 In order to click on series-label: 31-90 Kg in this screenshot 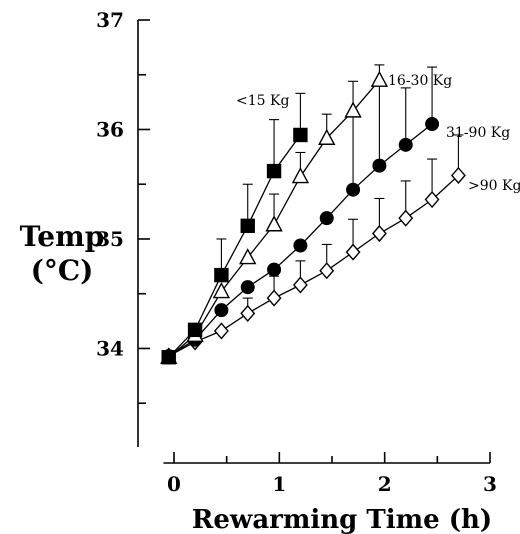, I will do `click(478, 133)`.